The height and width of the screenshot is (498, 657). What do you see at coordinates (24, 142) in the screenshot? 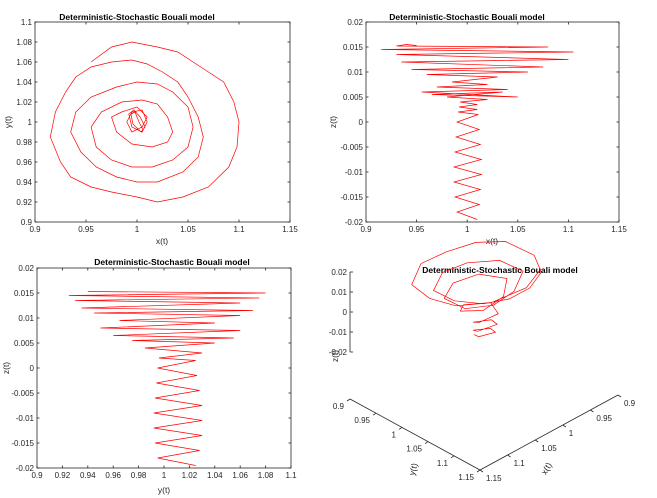
I see `y-tick-label: 0.98` at bounding box center [24, 142].